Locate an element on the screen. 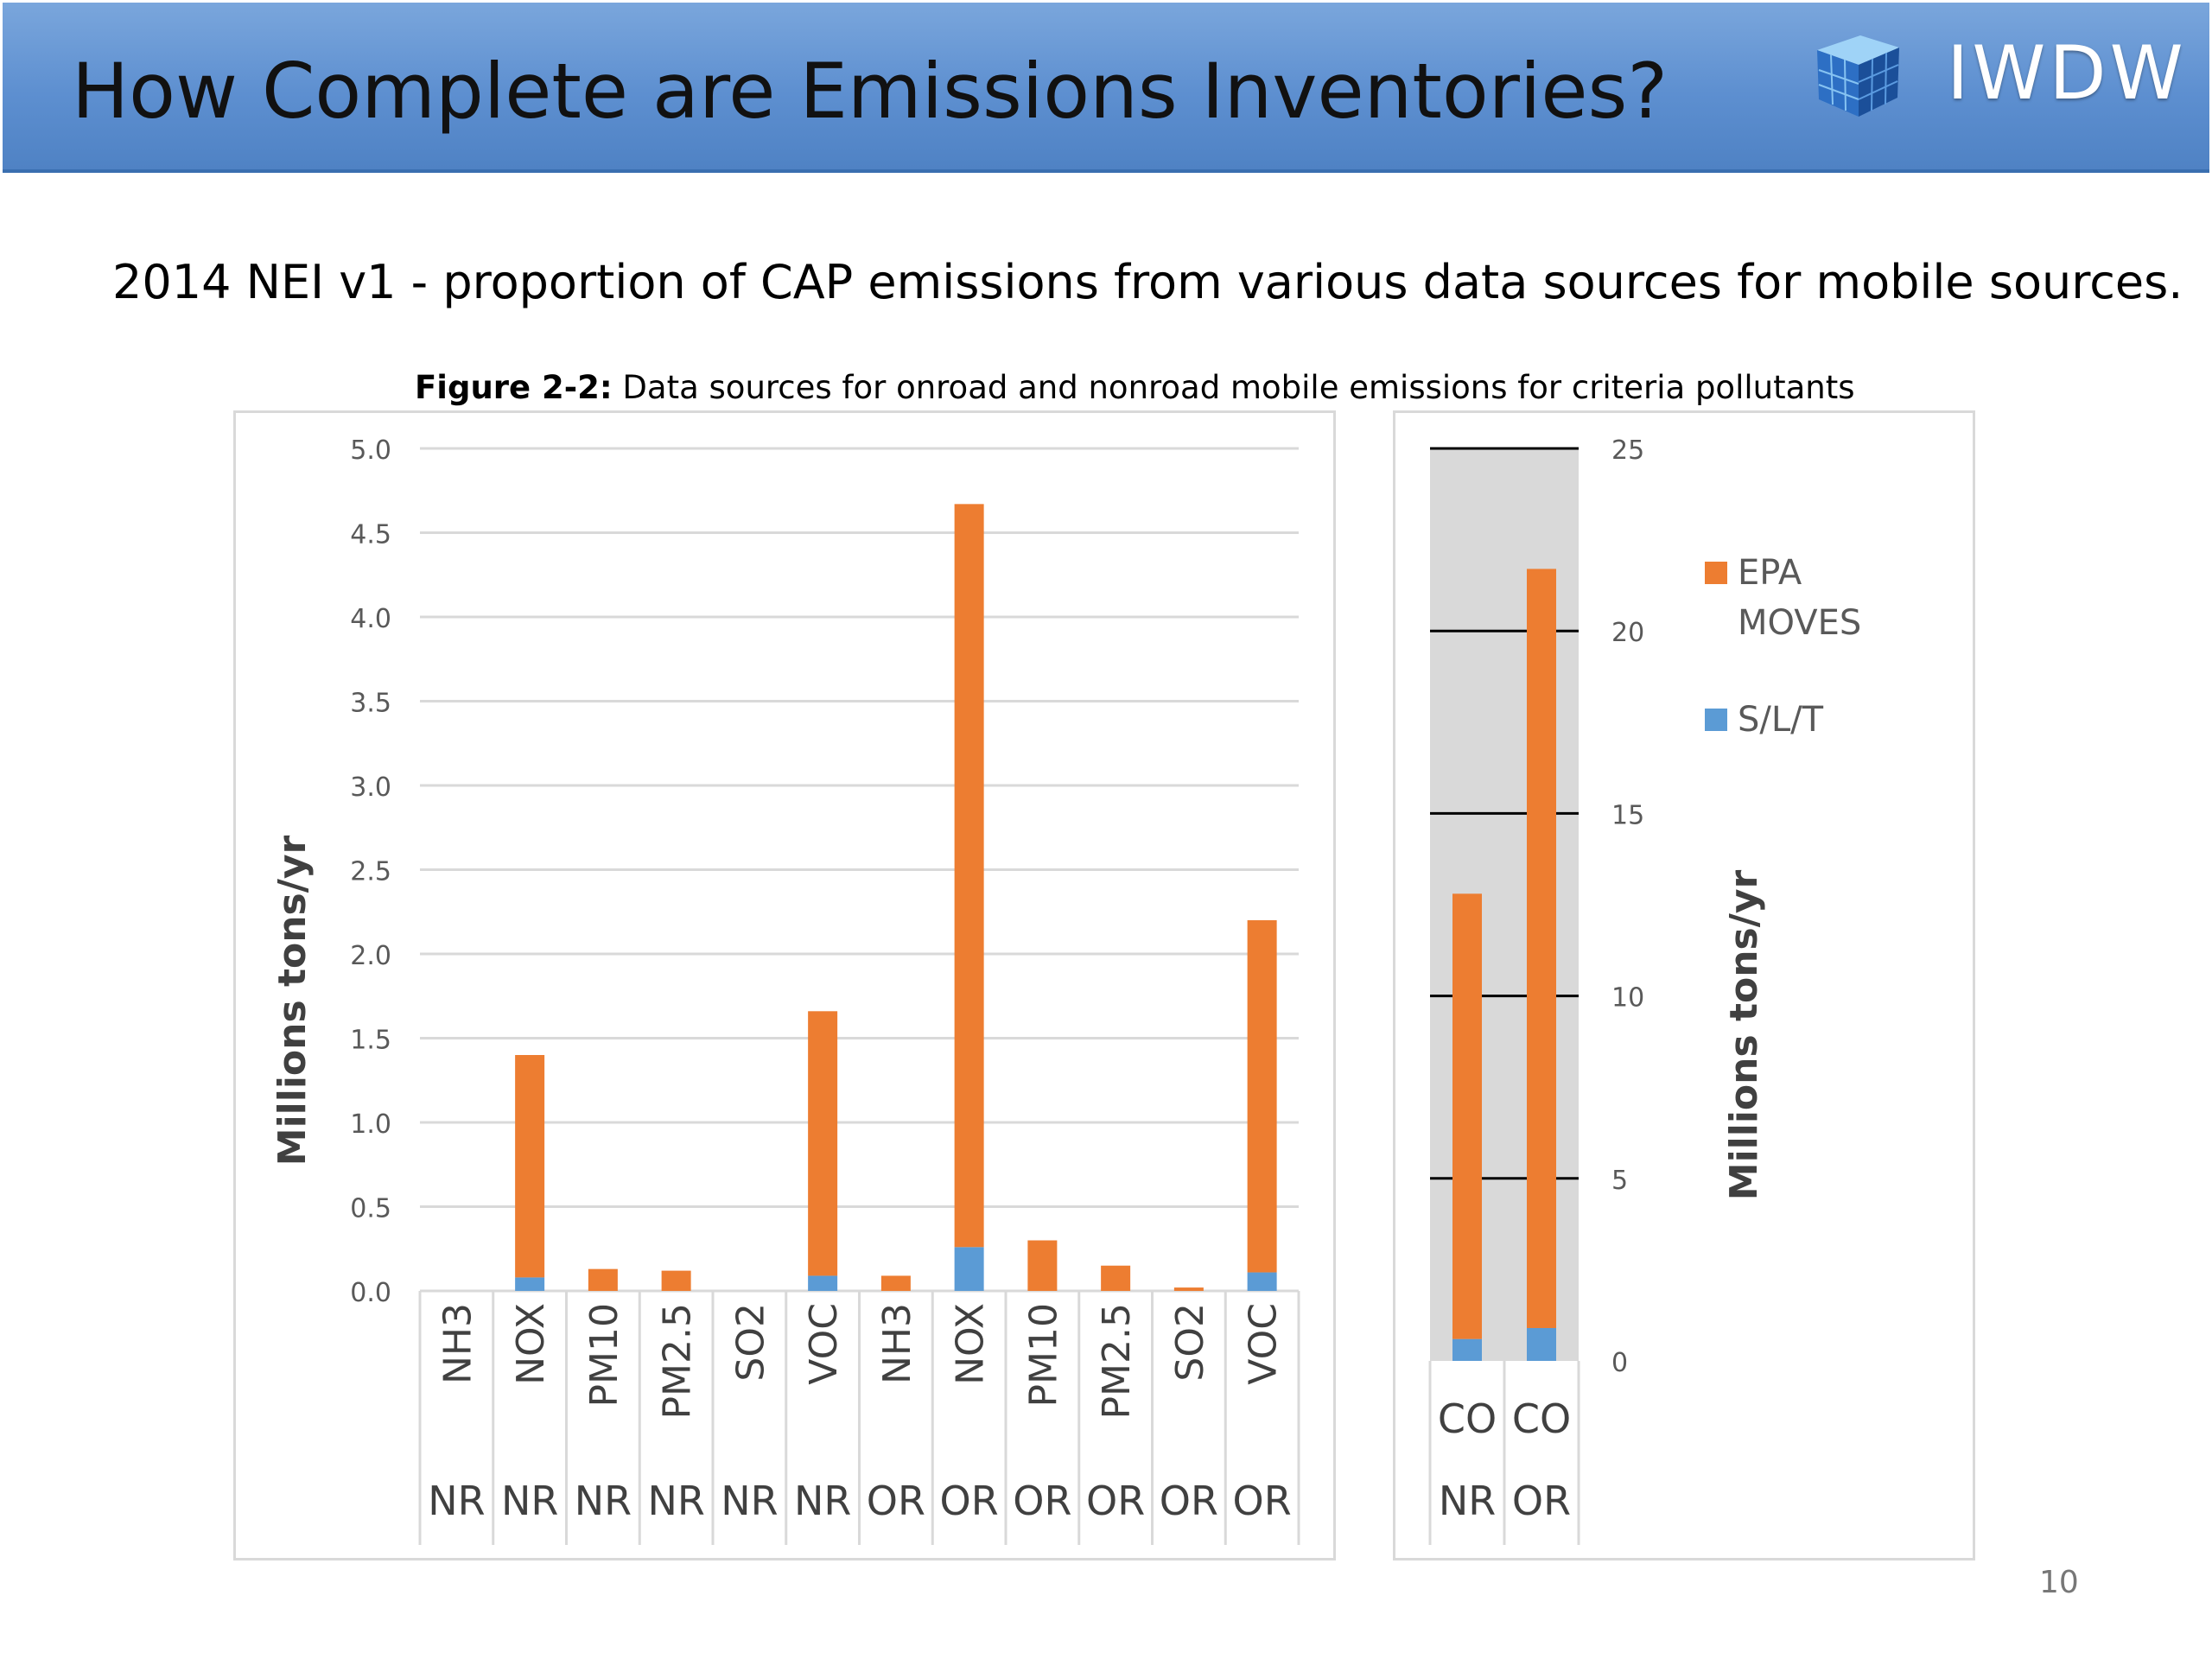  figure-caption-label: Figure 2-2: is located at coordinates (514, 387).